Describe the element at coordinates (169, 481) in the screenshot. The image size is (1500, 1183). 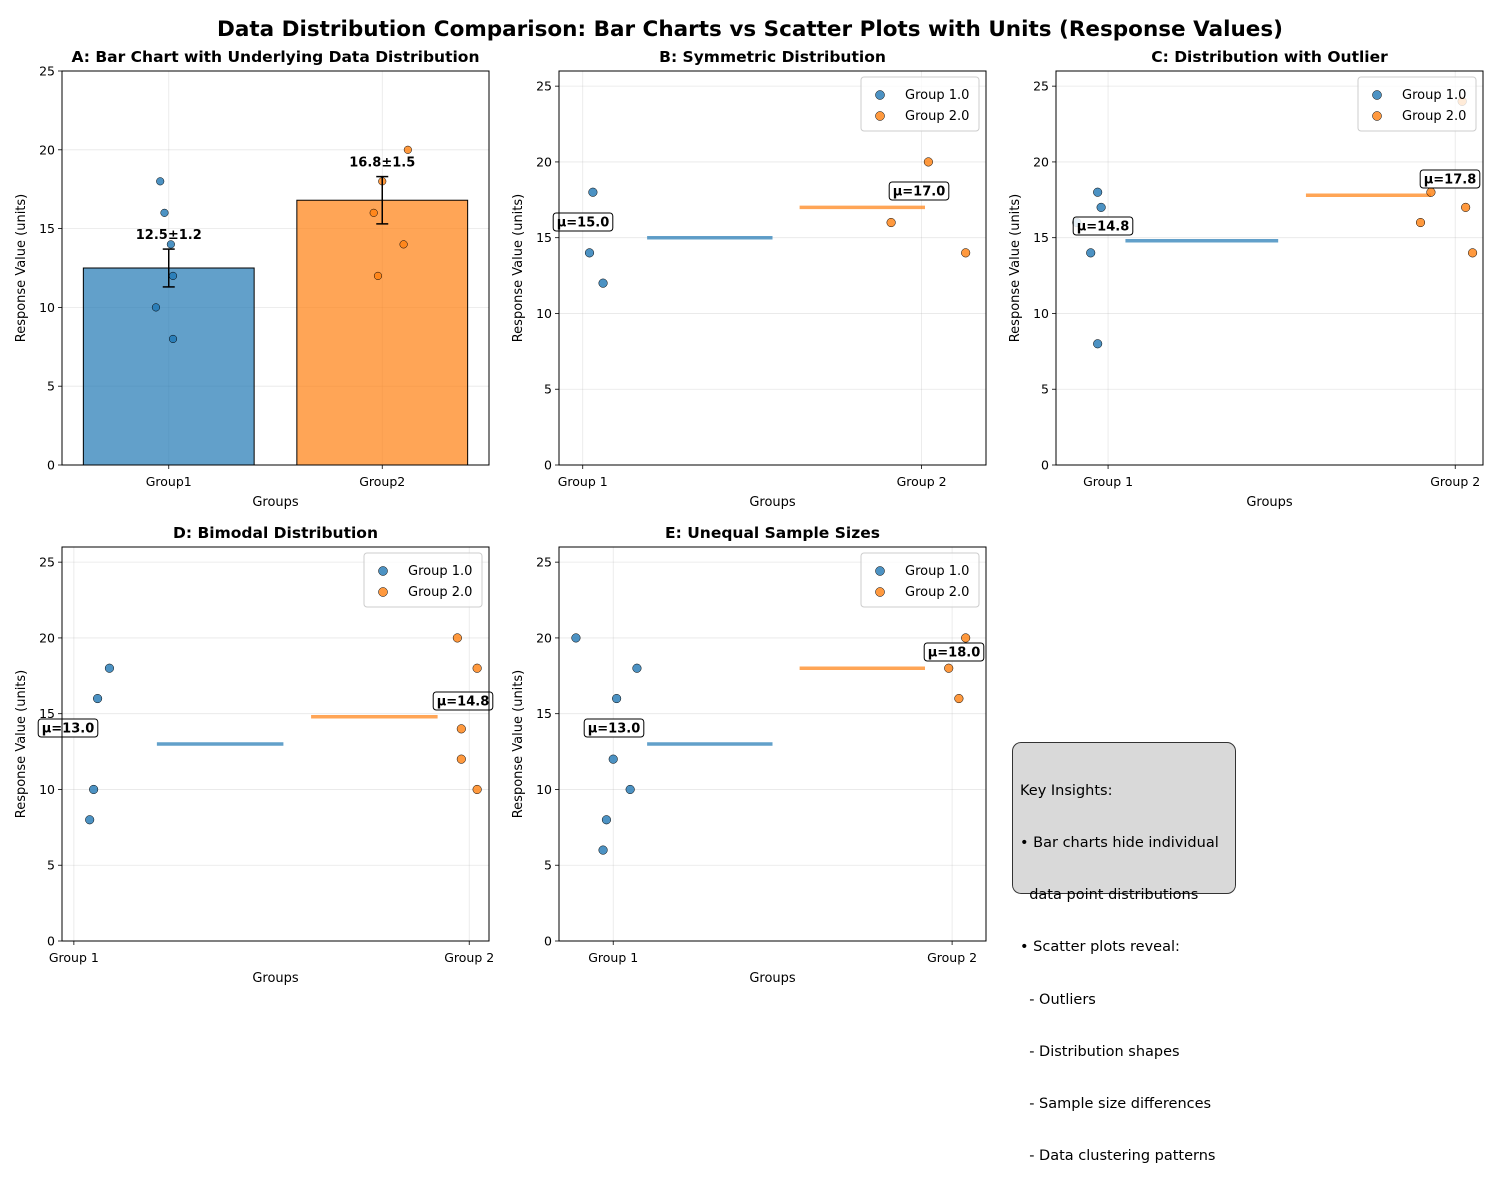
I see `x-tick-label: Group1` at that location.